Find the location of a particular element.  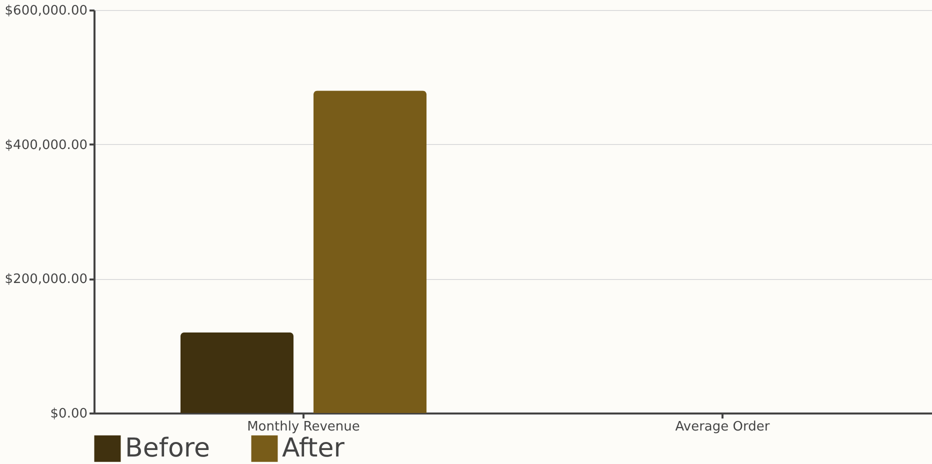

y-tick-label: $600,000.00 is located at coordinates (46, 11).